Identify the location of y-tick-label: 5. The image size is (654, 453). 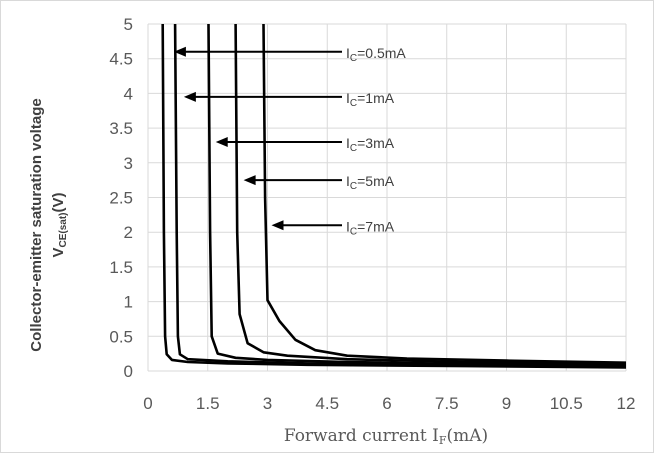
(128, 24).